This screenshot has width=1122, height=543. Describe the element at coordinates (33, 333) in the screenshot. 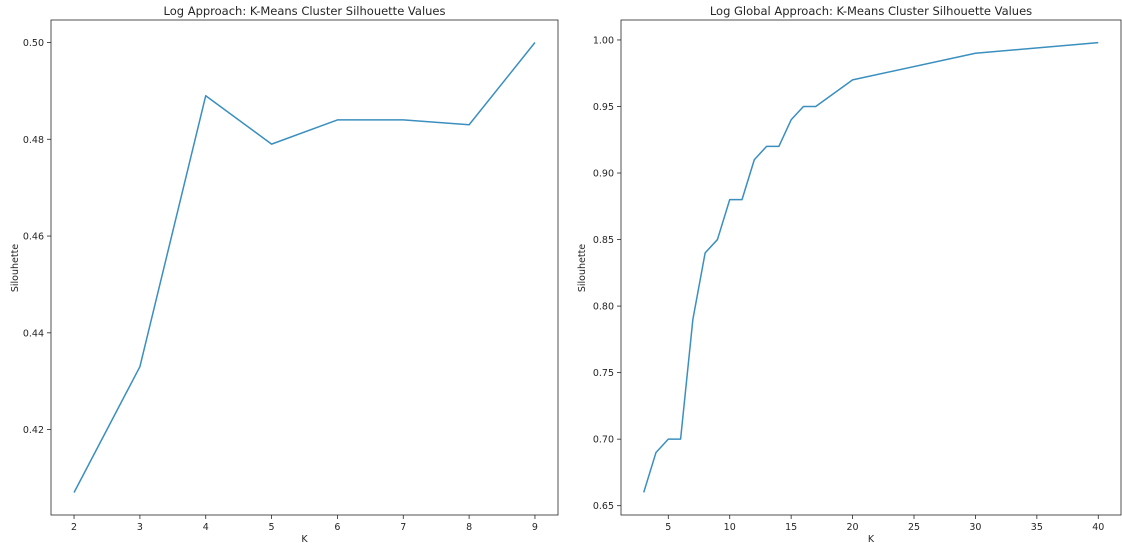

I see `y-tick-label: 0.44` at that location.